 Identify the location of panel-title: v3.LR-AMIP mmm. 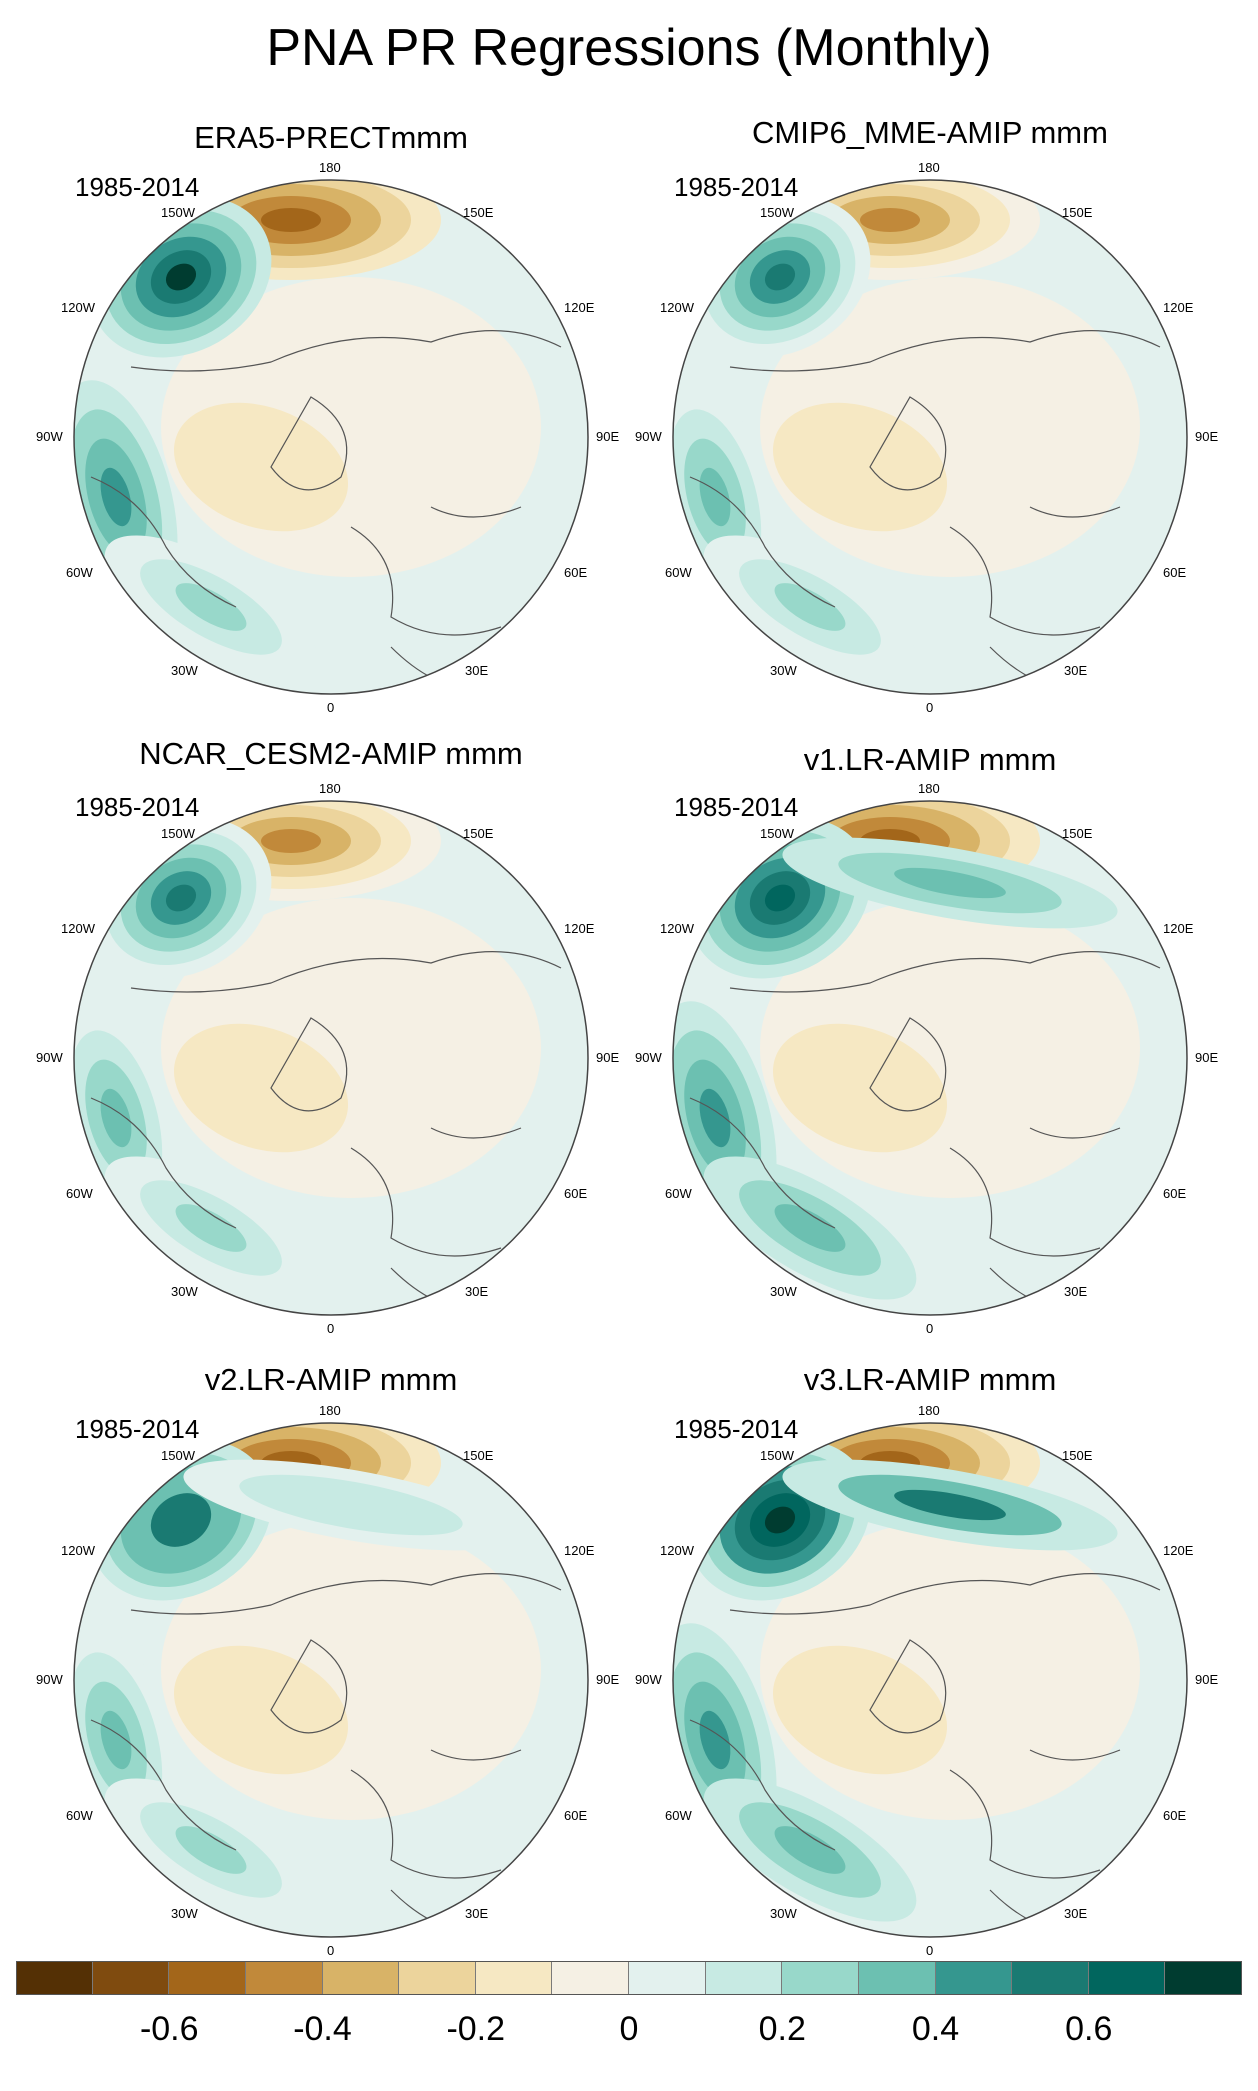
(930, 1379).